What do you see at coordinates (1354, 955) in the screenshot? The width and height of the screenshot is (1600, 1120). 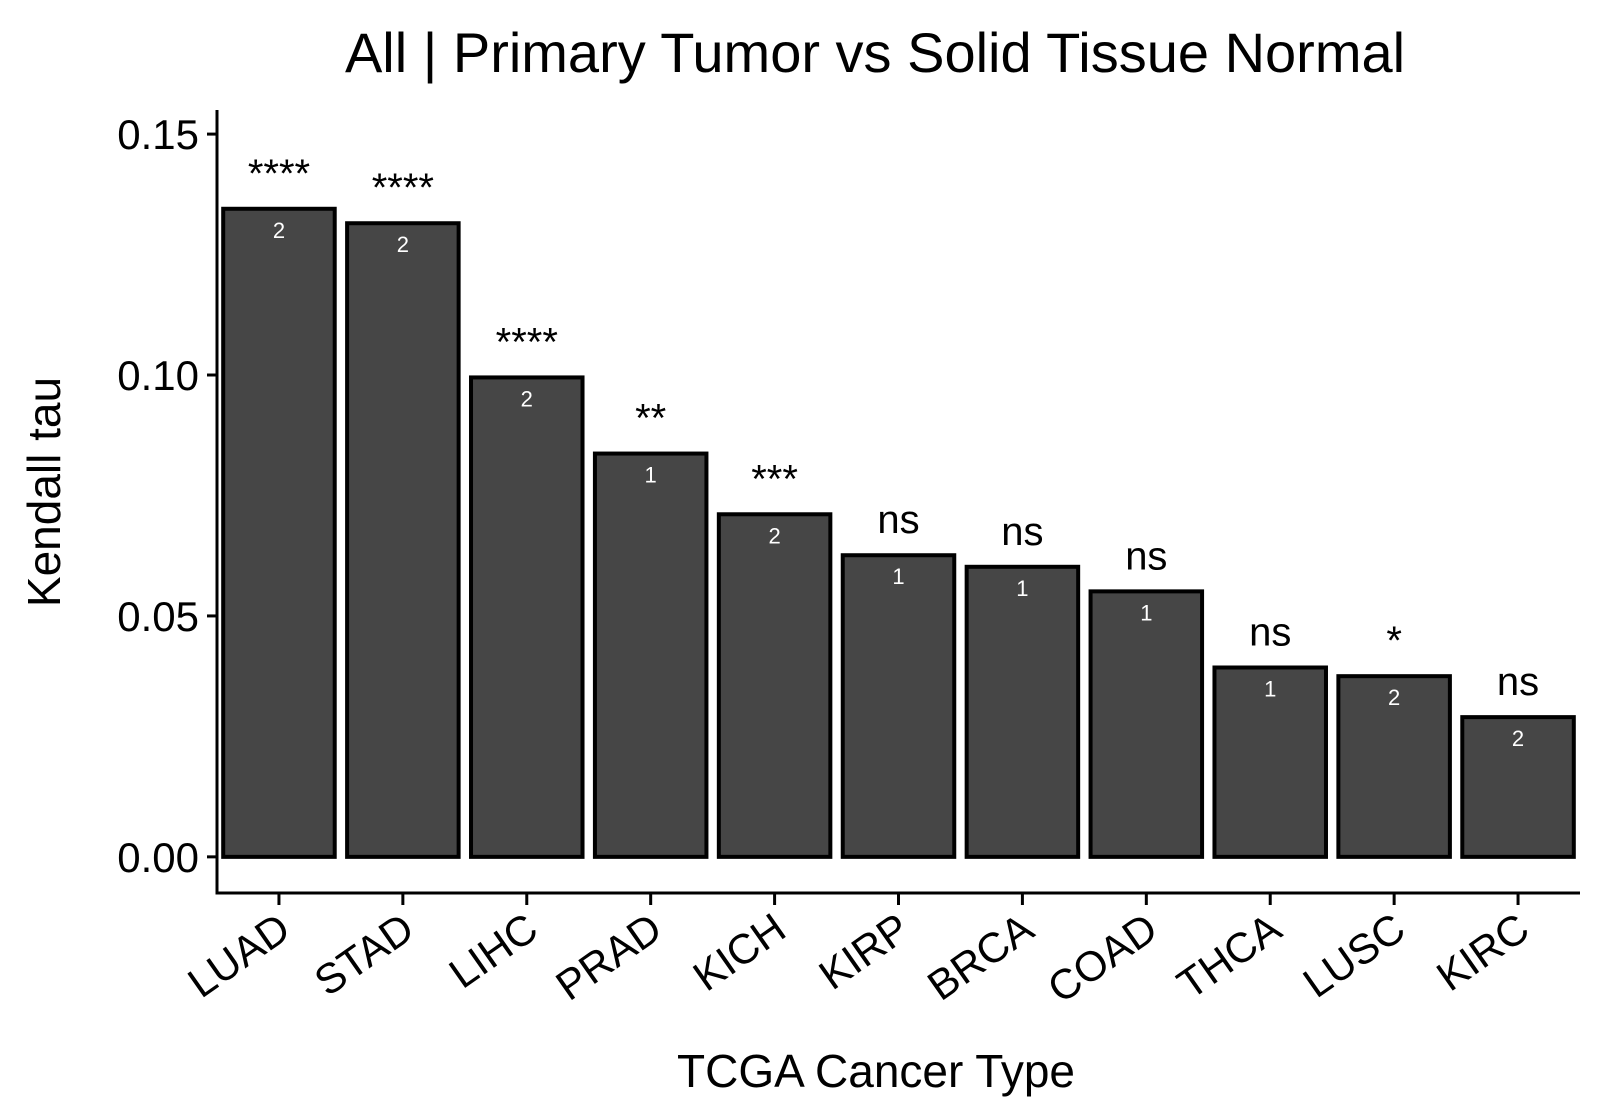 I see `x-tick-label-lusc: LUSC` at bounding box center [1354, 955].